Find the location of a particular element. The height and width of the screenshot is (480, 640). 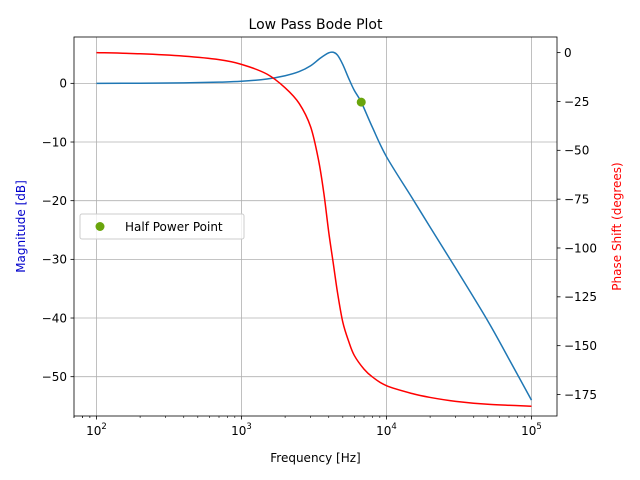

legend-marker is located at coordinates (100, 226).